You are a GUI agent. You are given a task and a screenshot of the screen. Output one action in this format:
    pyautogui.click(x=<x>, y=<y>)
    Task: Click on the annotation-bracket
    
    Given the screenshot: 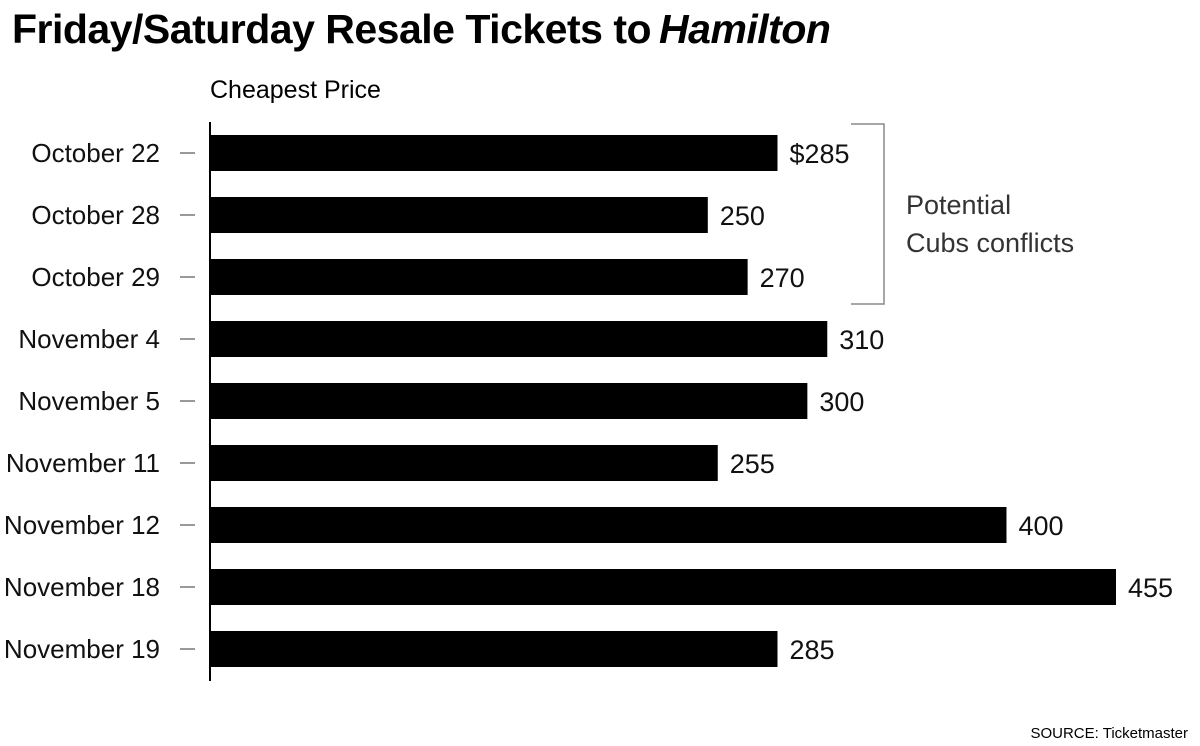 What is the action you would take?
    pyautogui.click(x=868, y=214)
    